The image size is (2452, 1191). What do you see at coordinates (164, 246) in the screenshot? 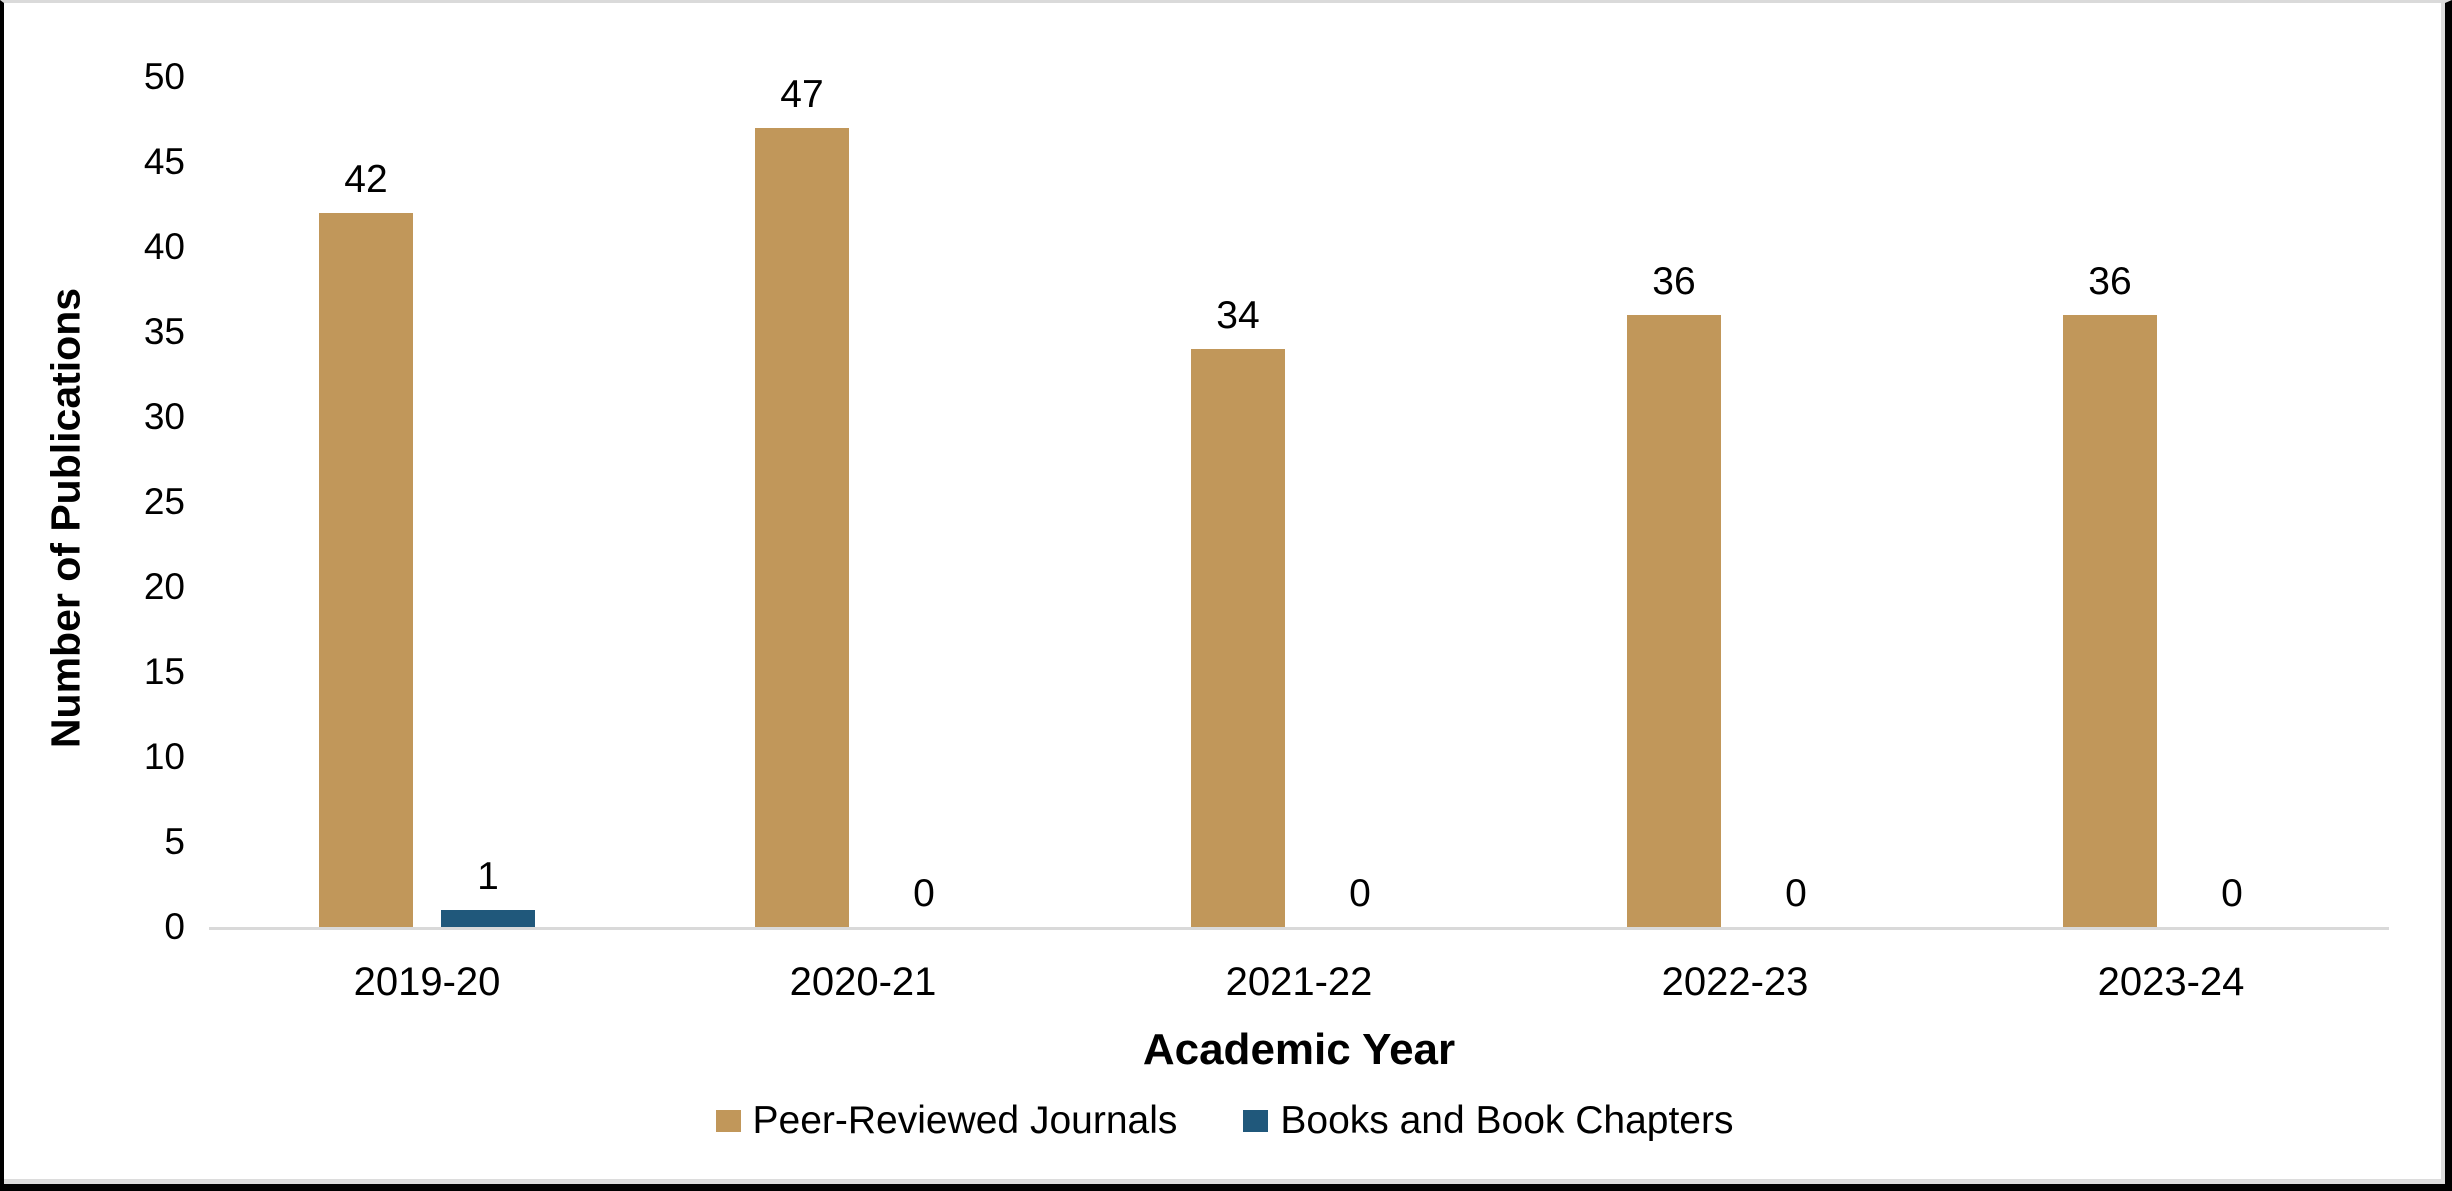
I see `y-tick-label: 40` at bounding box center [164, 246].